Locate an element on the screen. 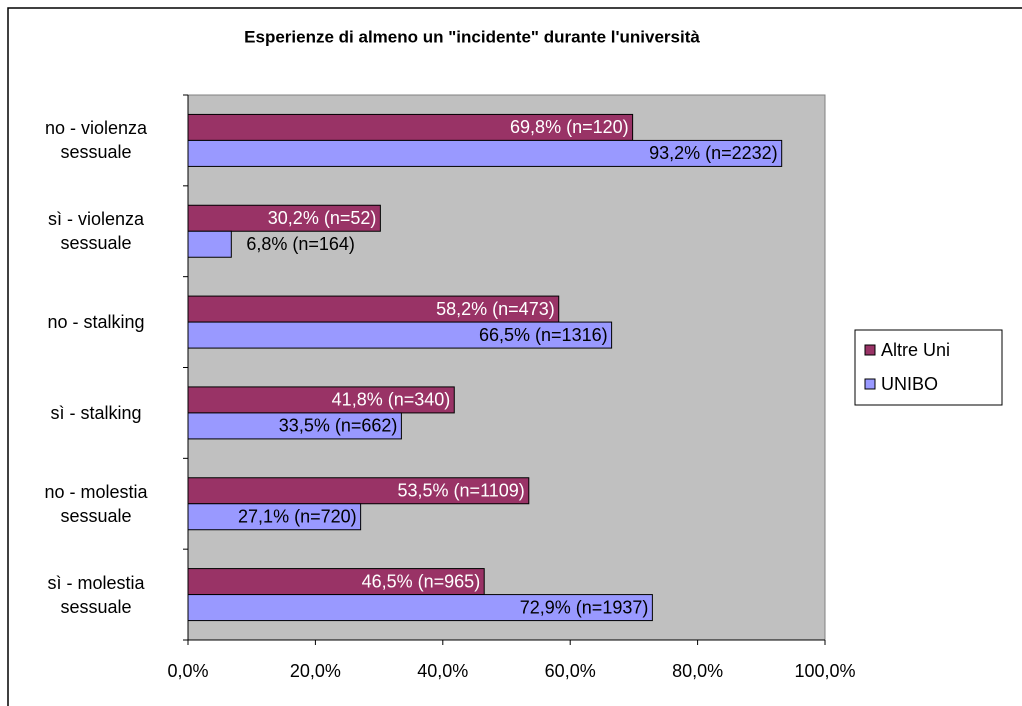  value-label: 41,8% (n=340) is located at coordinates (391, 400).